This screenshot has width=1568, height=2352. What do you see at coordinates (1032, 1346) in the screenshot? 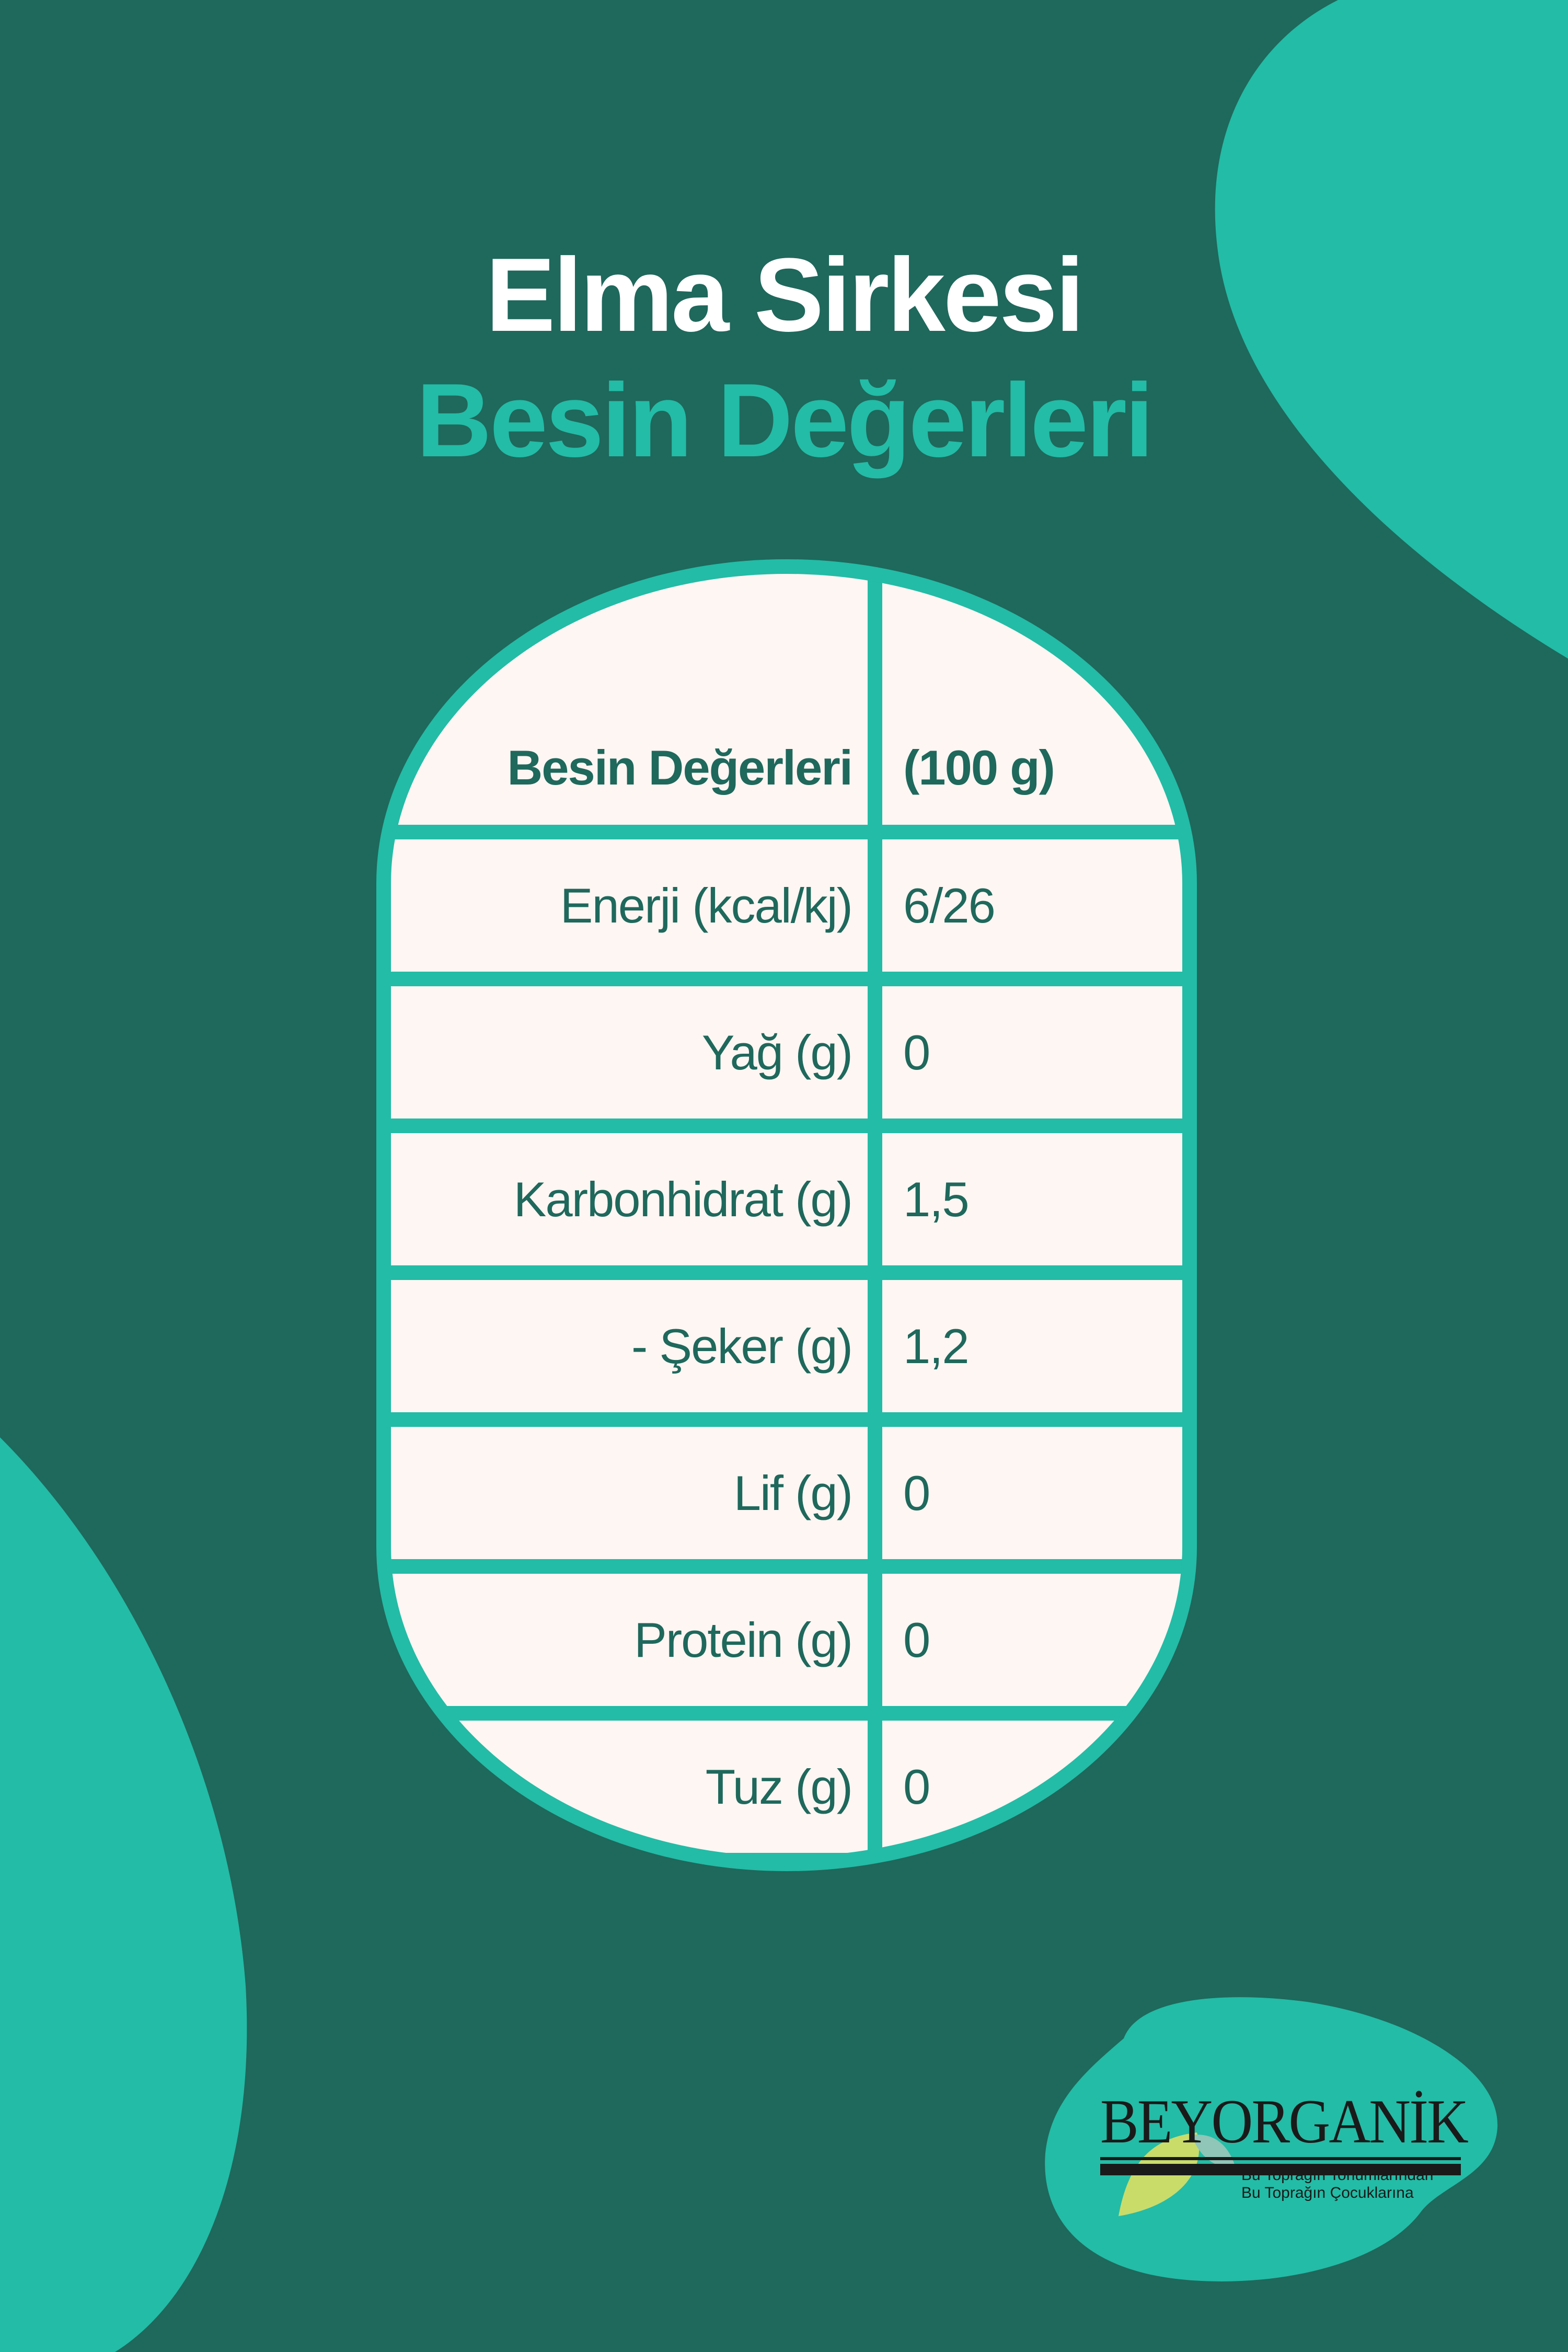
I see `row-value: 1,2` at bounding box center [1032, 1346].